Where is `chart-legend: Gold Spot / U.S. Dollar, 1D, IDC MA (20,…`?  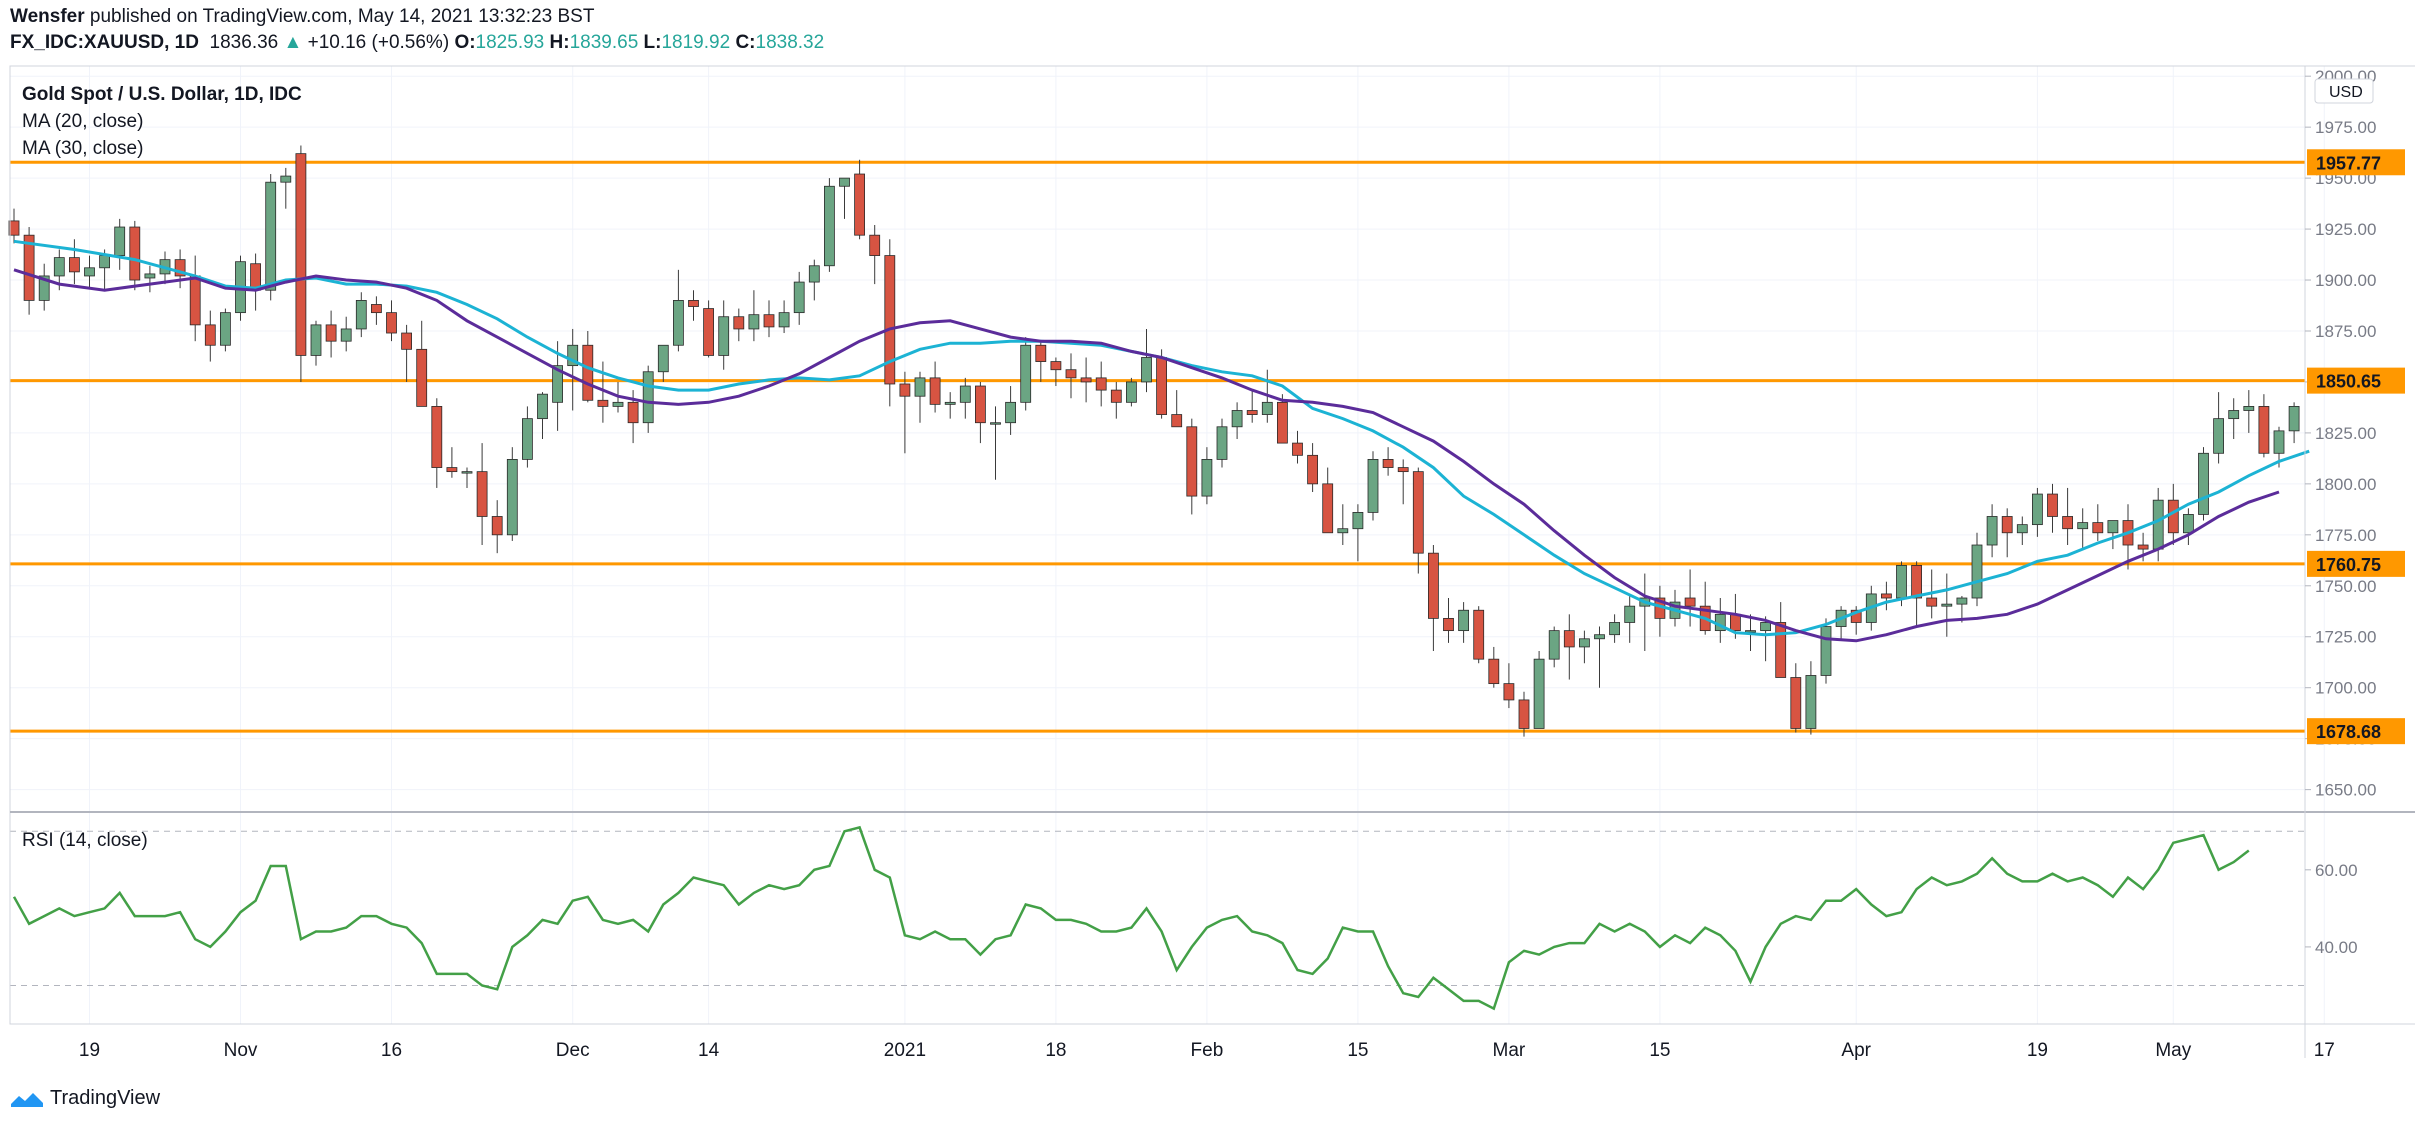 chart-legend: Gold Spot / U.S. Dollar, 1D, IDC MA (20,… is located at coordinates (162, 467).